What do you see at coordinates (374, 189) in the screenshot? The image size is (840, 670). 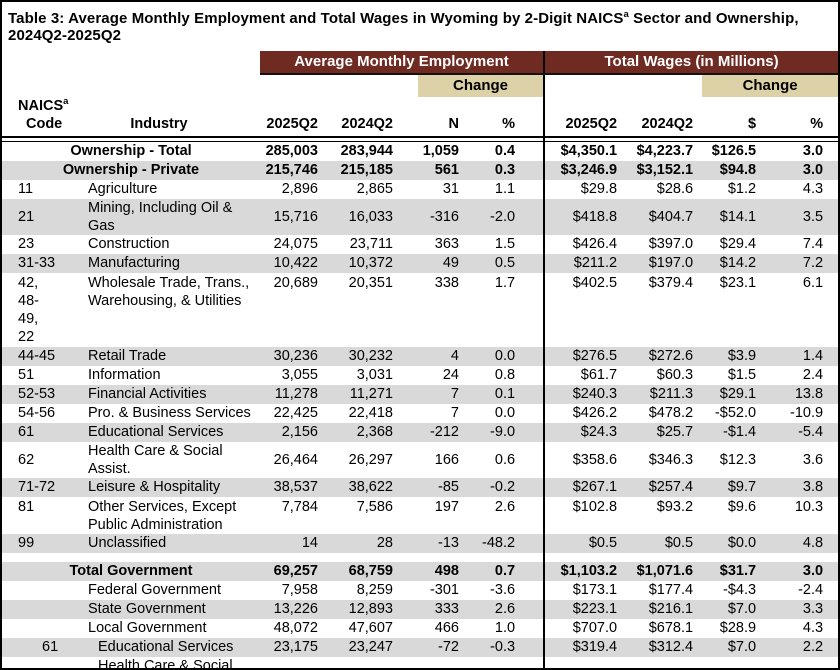 I see `emp-2024q2-cell: 2,865` at bounding box center [374, 189].